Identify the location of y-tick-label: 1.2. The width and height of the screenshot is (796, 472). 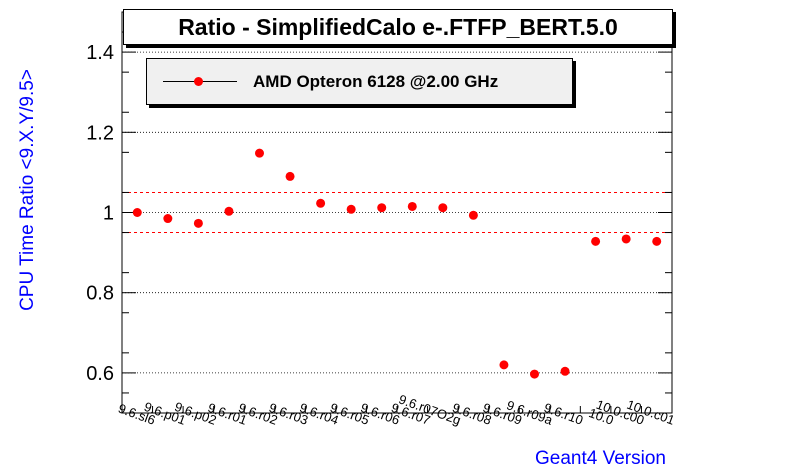
(100, 133).